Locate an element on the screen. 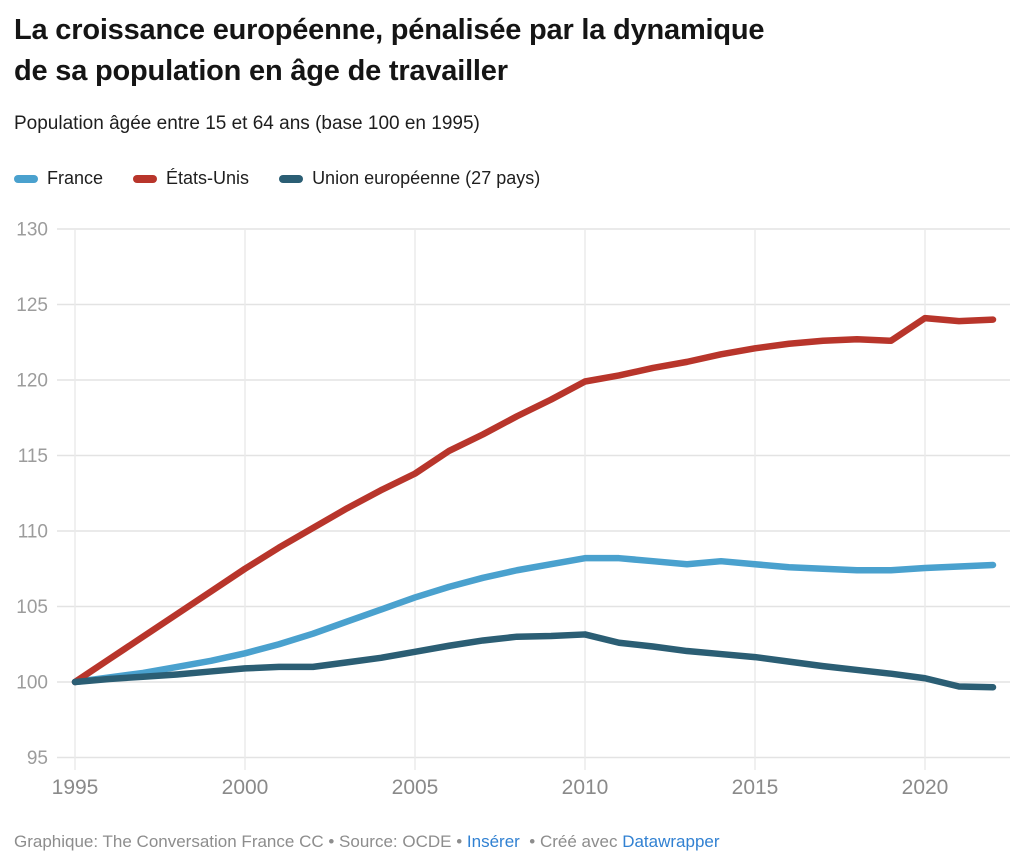 The image size is (1024, 865). legend-item-etats-unis: États-Unis is located at coordinates (191, 178).